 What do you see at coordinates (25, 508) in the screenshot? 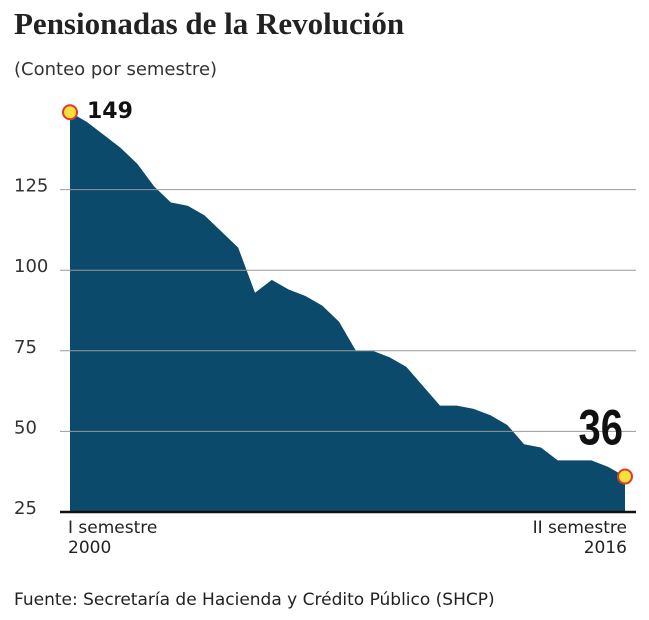
I see `y-tick-label: 25` at bounding box center [25, 508].